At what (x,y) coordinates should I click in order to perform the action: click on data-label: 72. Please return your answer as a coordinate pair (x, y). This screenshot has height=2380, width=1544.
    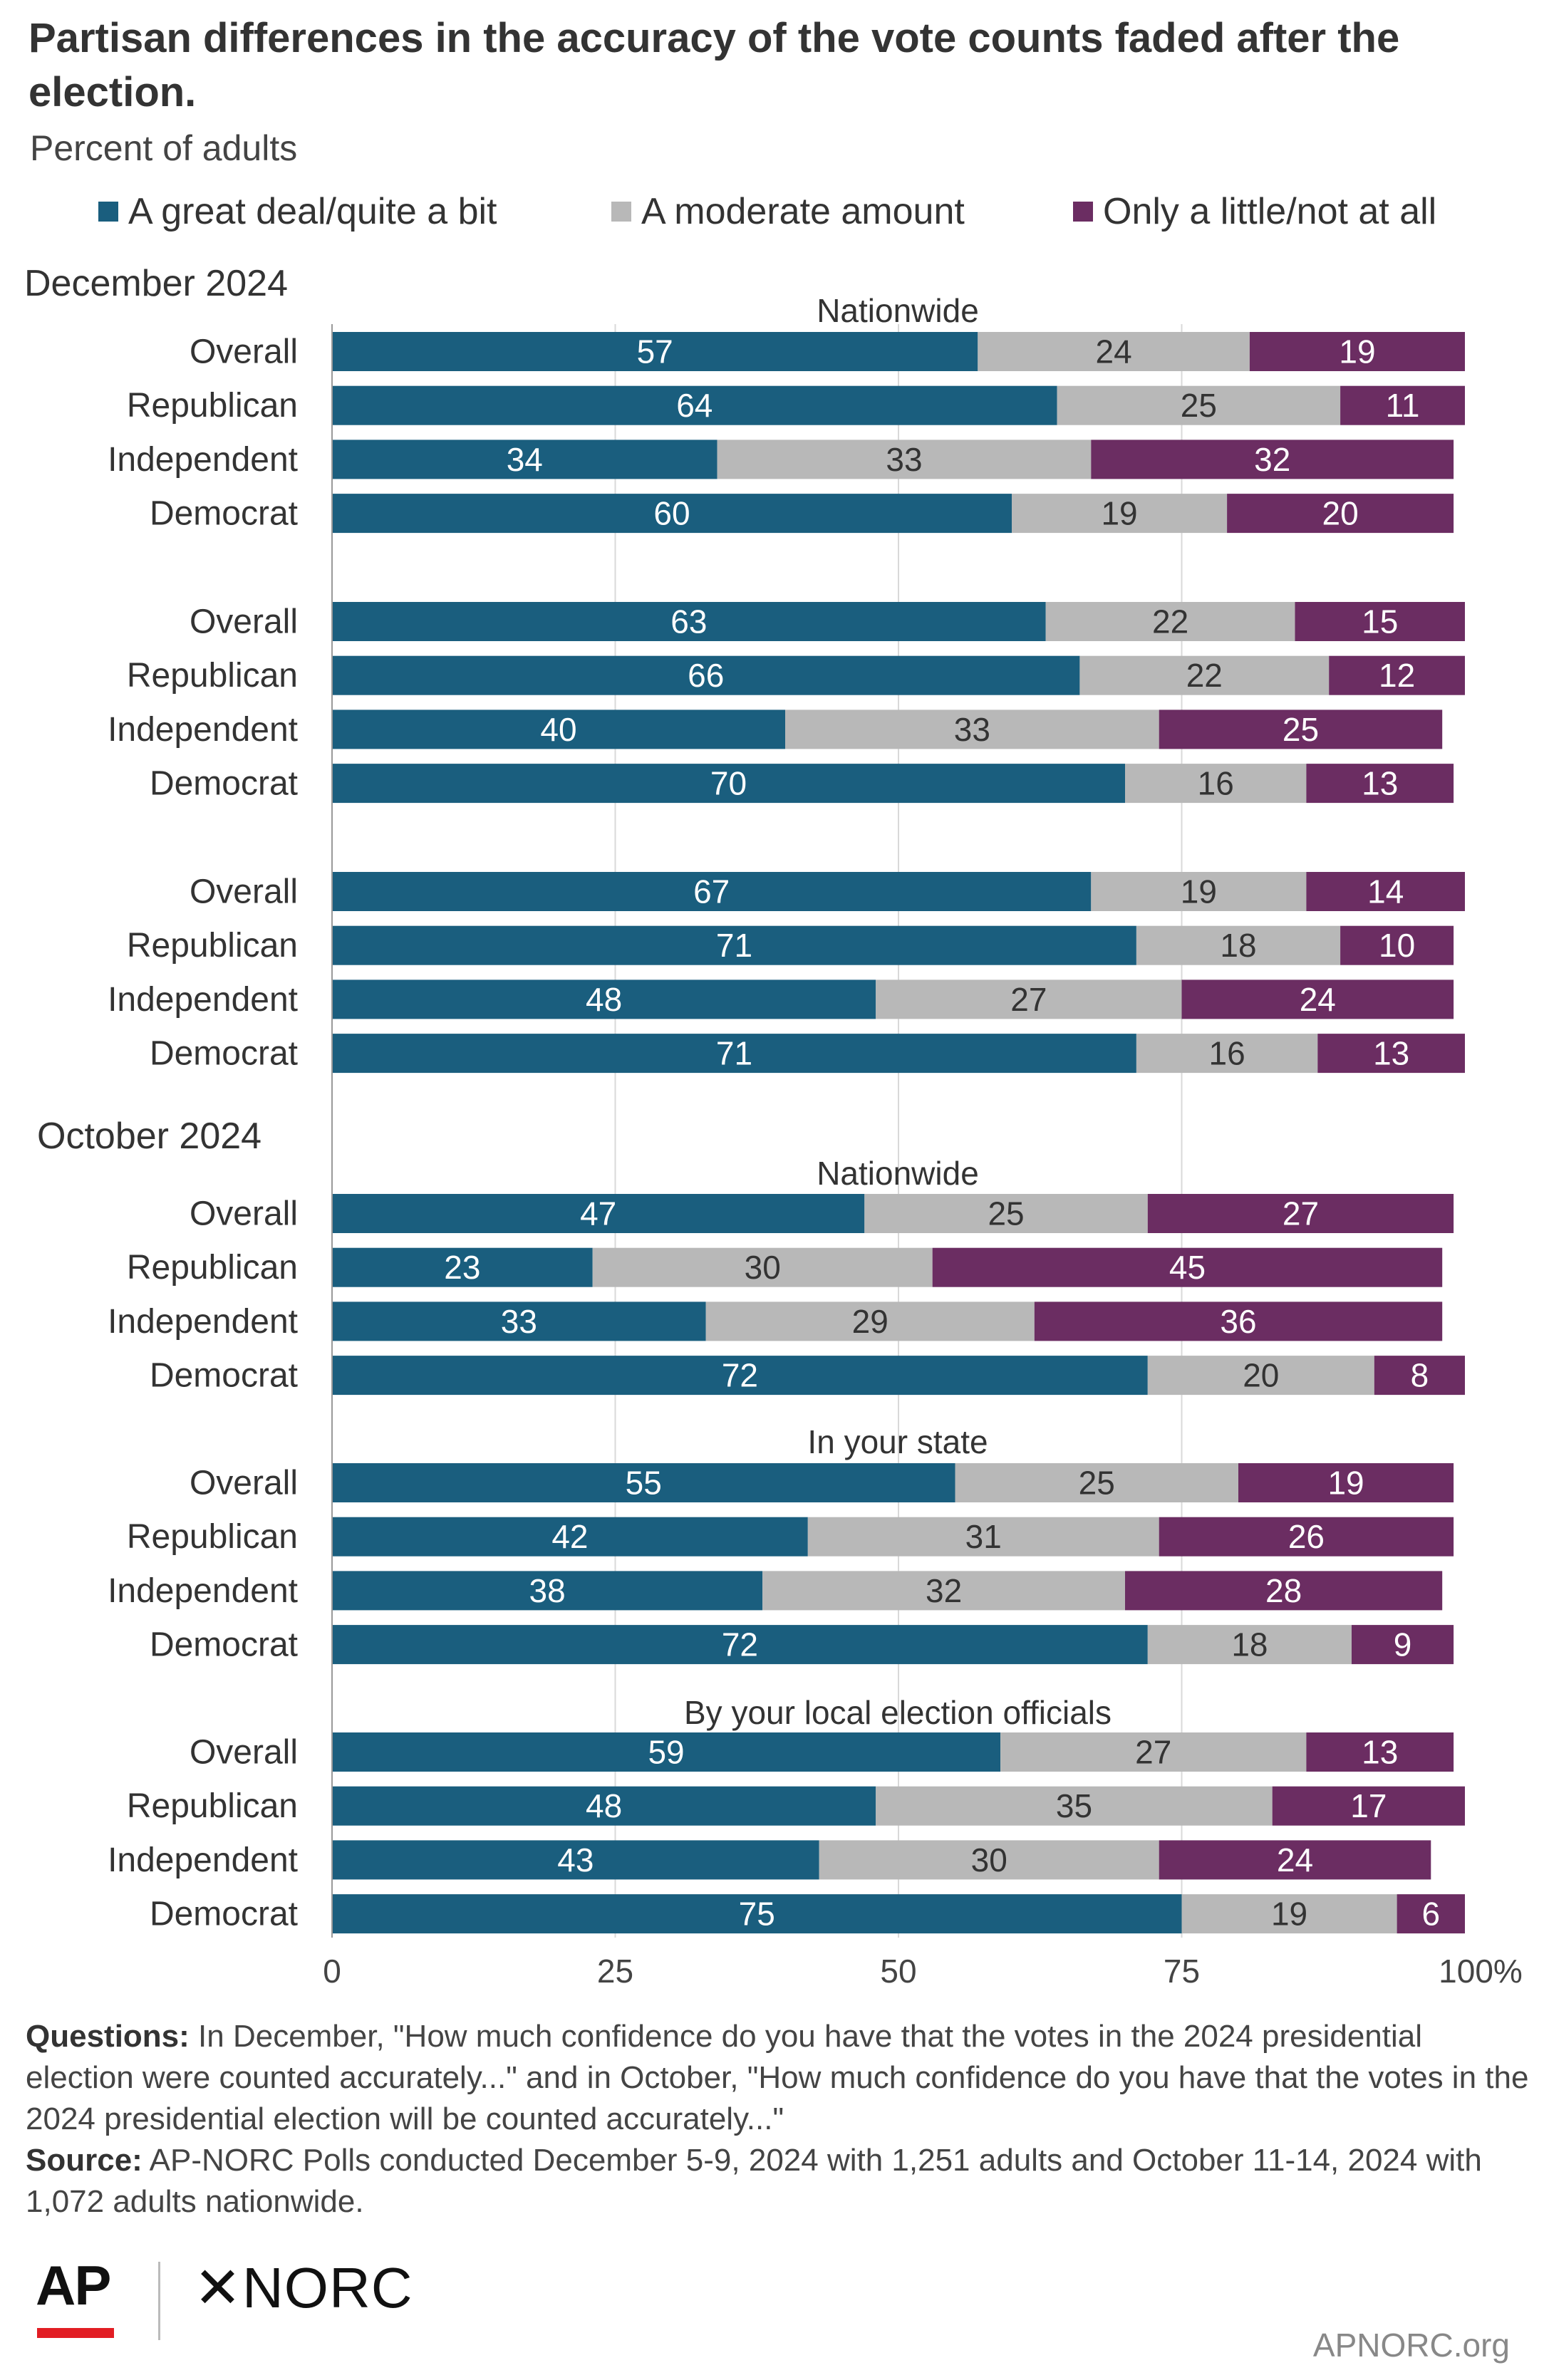
    Looking at the image, I should click on (740, 1644).